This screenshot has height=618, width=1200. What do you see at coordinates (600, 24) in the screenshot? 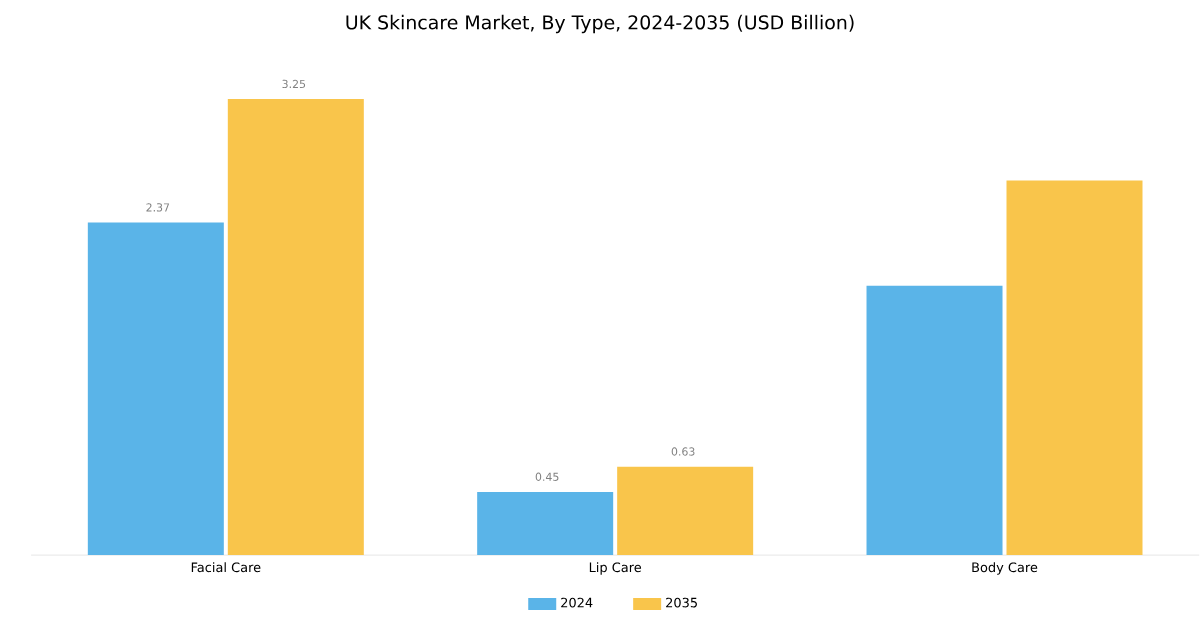
I see `chart-title: UK Skincare Market, By Type, 2024-2035 (USD Billion)` at bounding box center [600, 24].